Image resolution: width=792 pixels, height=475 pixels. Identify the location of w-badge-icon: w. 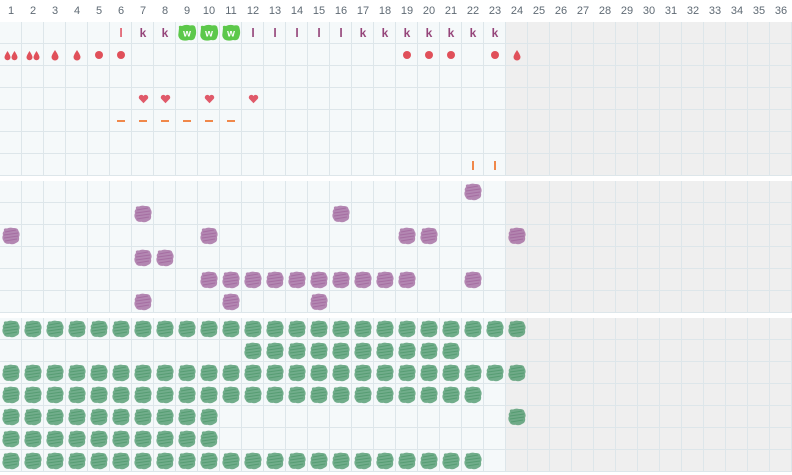
(187, 33).